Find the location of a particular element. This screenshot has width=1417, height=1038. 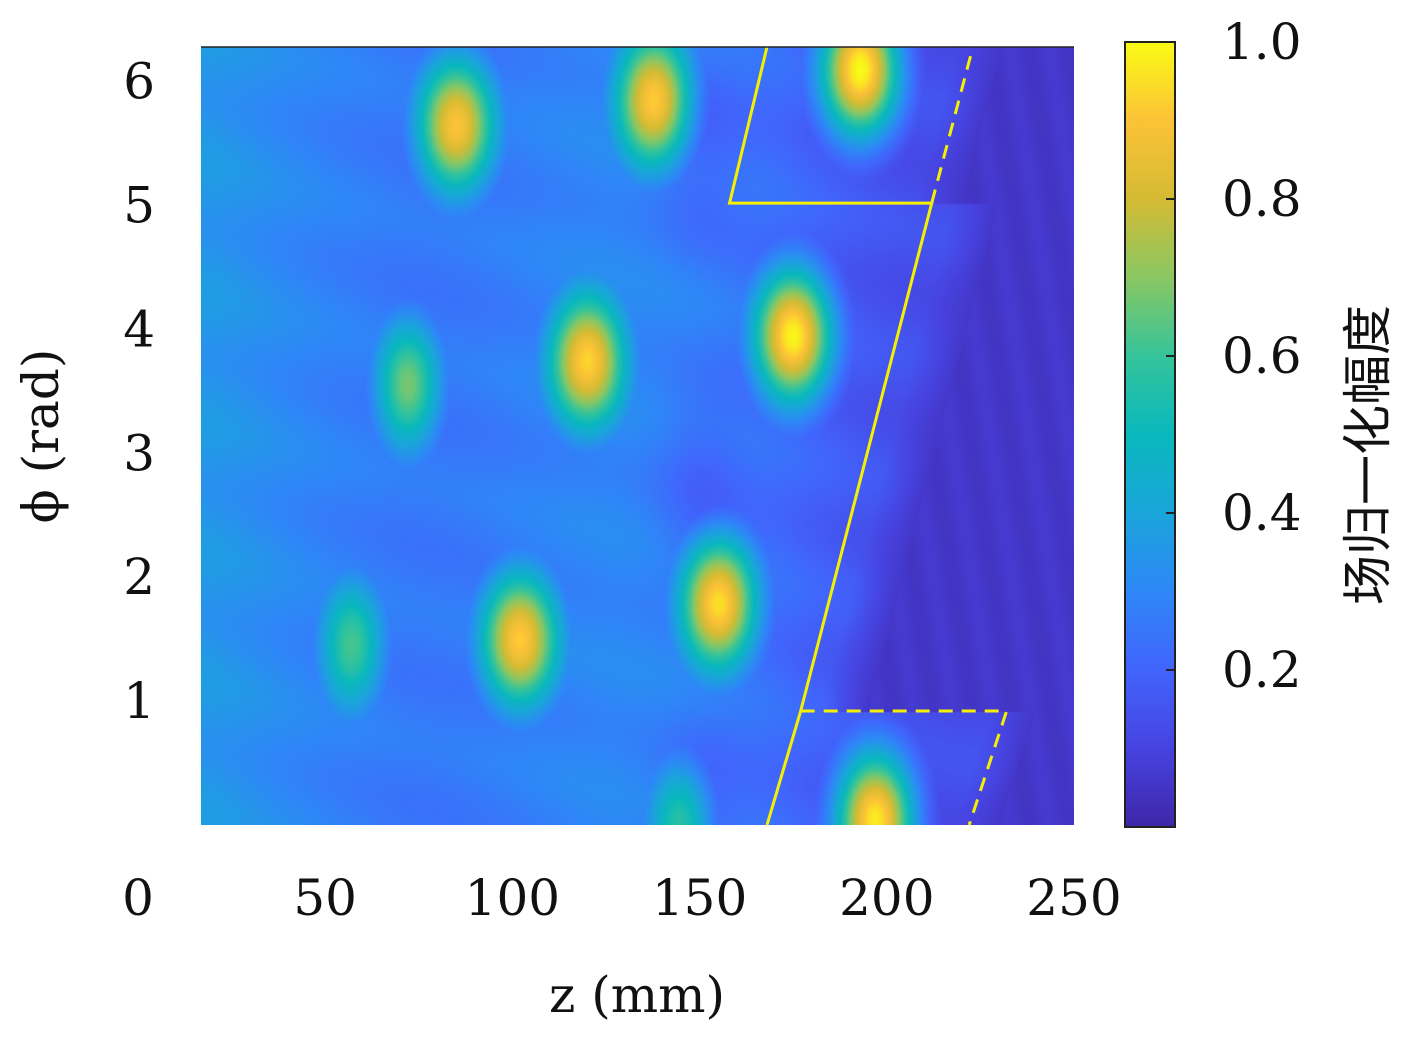

x-tick-label: 0 is located at coordinates (138, 898).